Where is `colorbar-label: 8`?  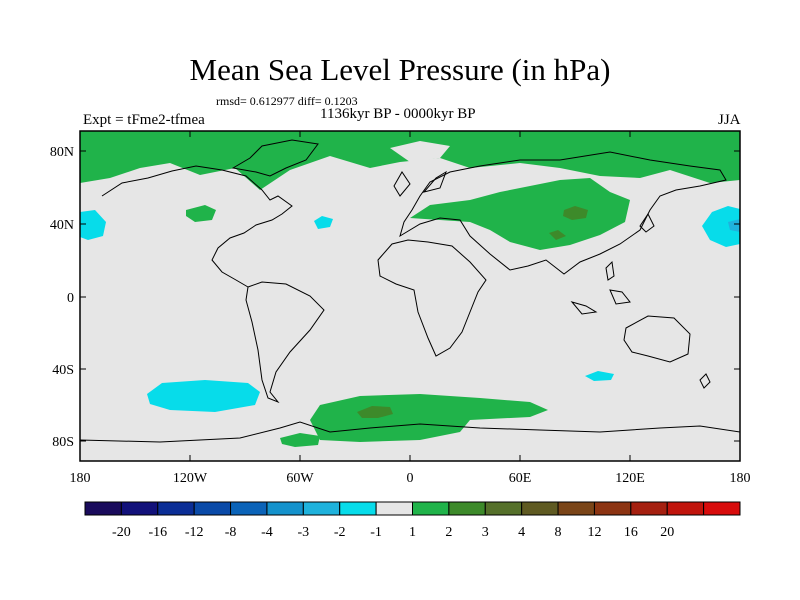 colorbar-label: 8 is located at coordinates (558, 532).